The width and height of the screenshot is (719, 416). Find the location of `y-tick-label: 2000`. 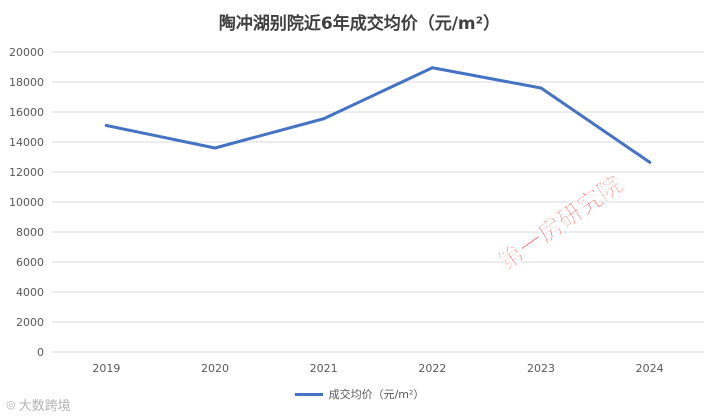

y-tick-label: 2000 is located at coordinates (30, 322).